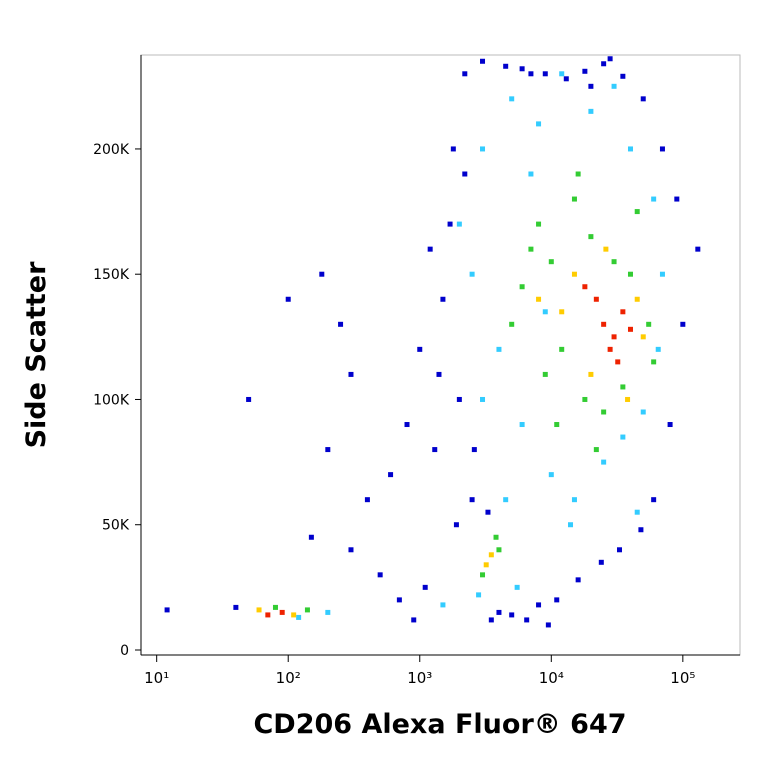 The width and height of the screenshot is (764, 764). I want to click on y-axis-title: Side Scatter, so click(36, 355).